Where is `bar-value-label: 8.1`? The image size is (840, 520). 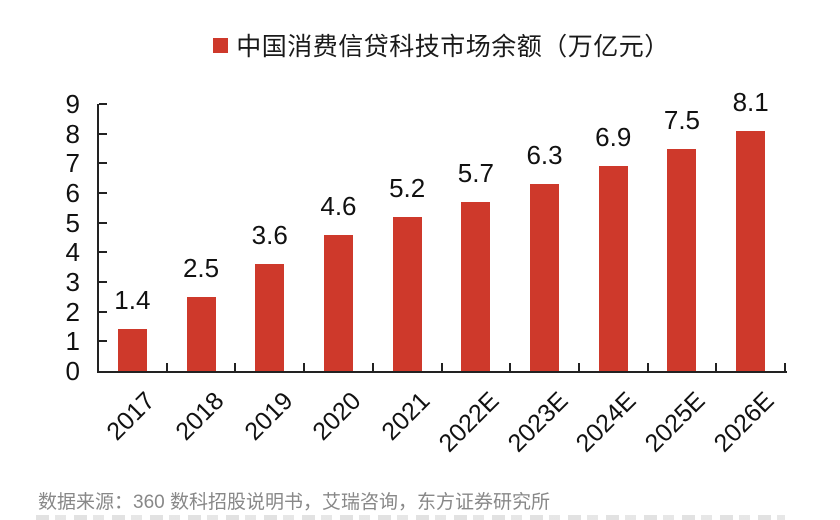
bar-value-label: 8.1 is located at coordinates (750, 101).